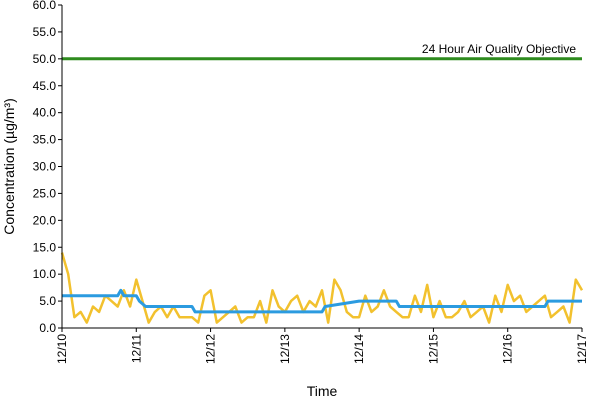 This screenshot has width=600, height=400. Describe the element at coordinates (359, 349) in the screenshot. I see `x-tick-label: 12/14` at that location.